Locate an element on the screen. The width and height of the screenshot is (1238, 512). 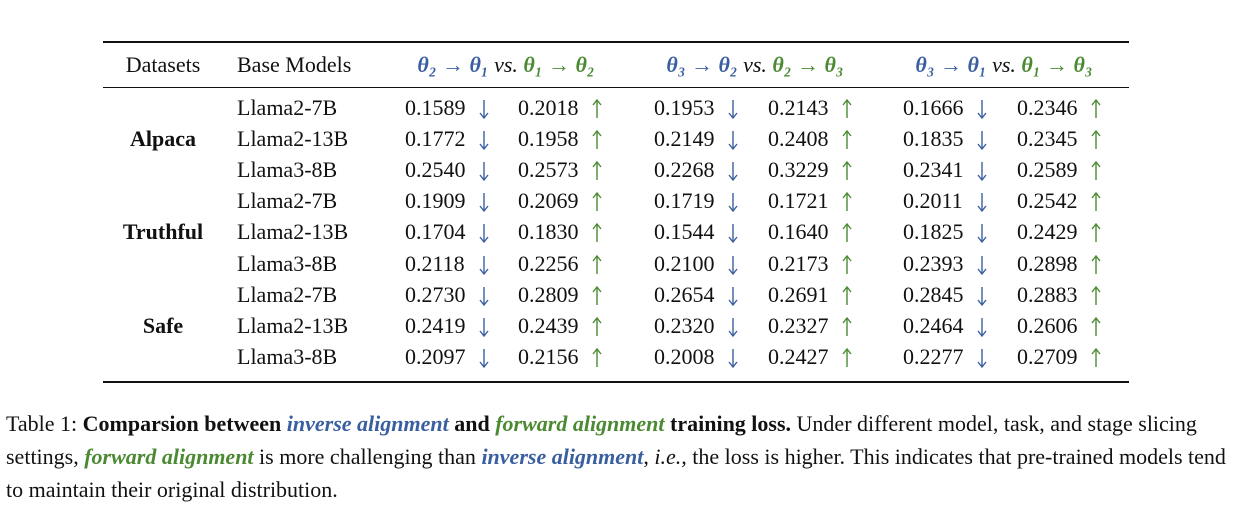
value-cell: 0.2277 is located at coordinates (933, 356).